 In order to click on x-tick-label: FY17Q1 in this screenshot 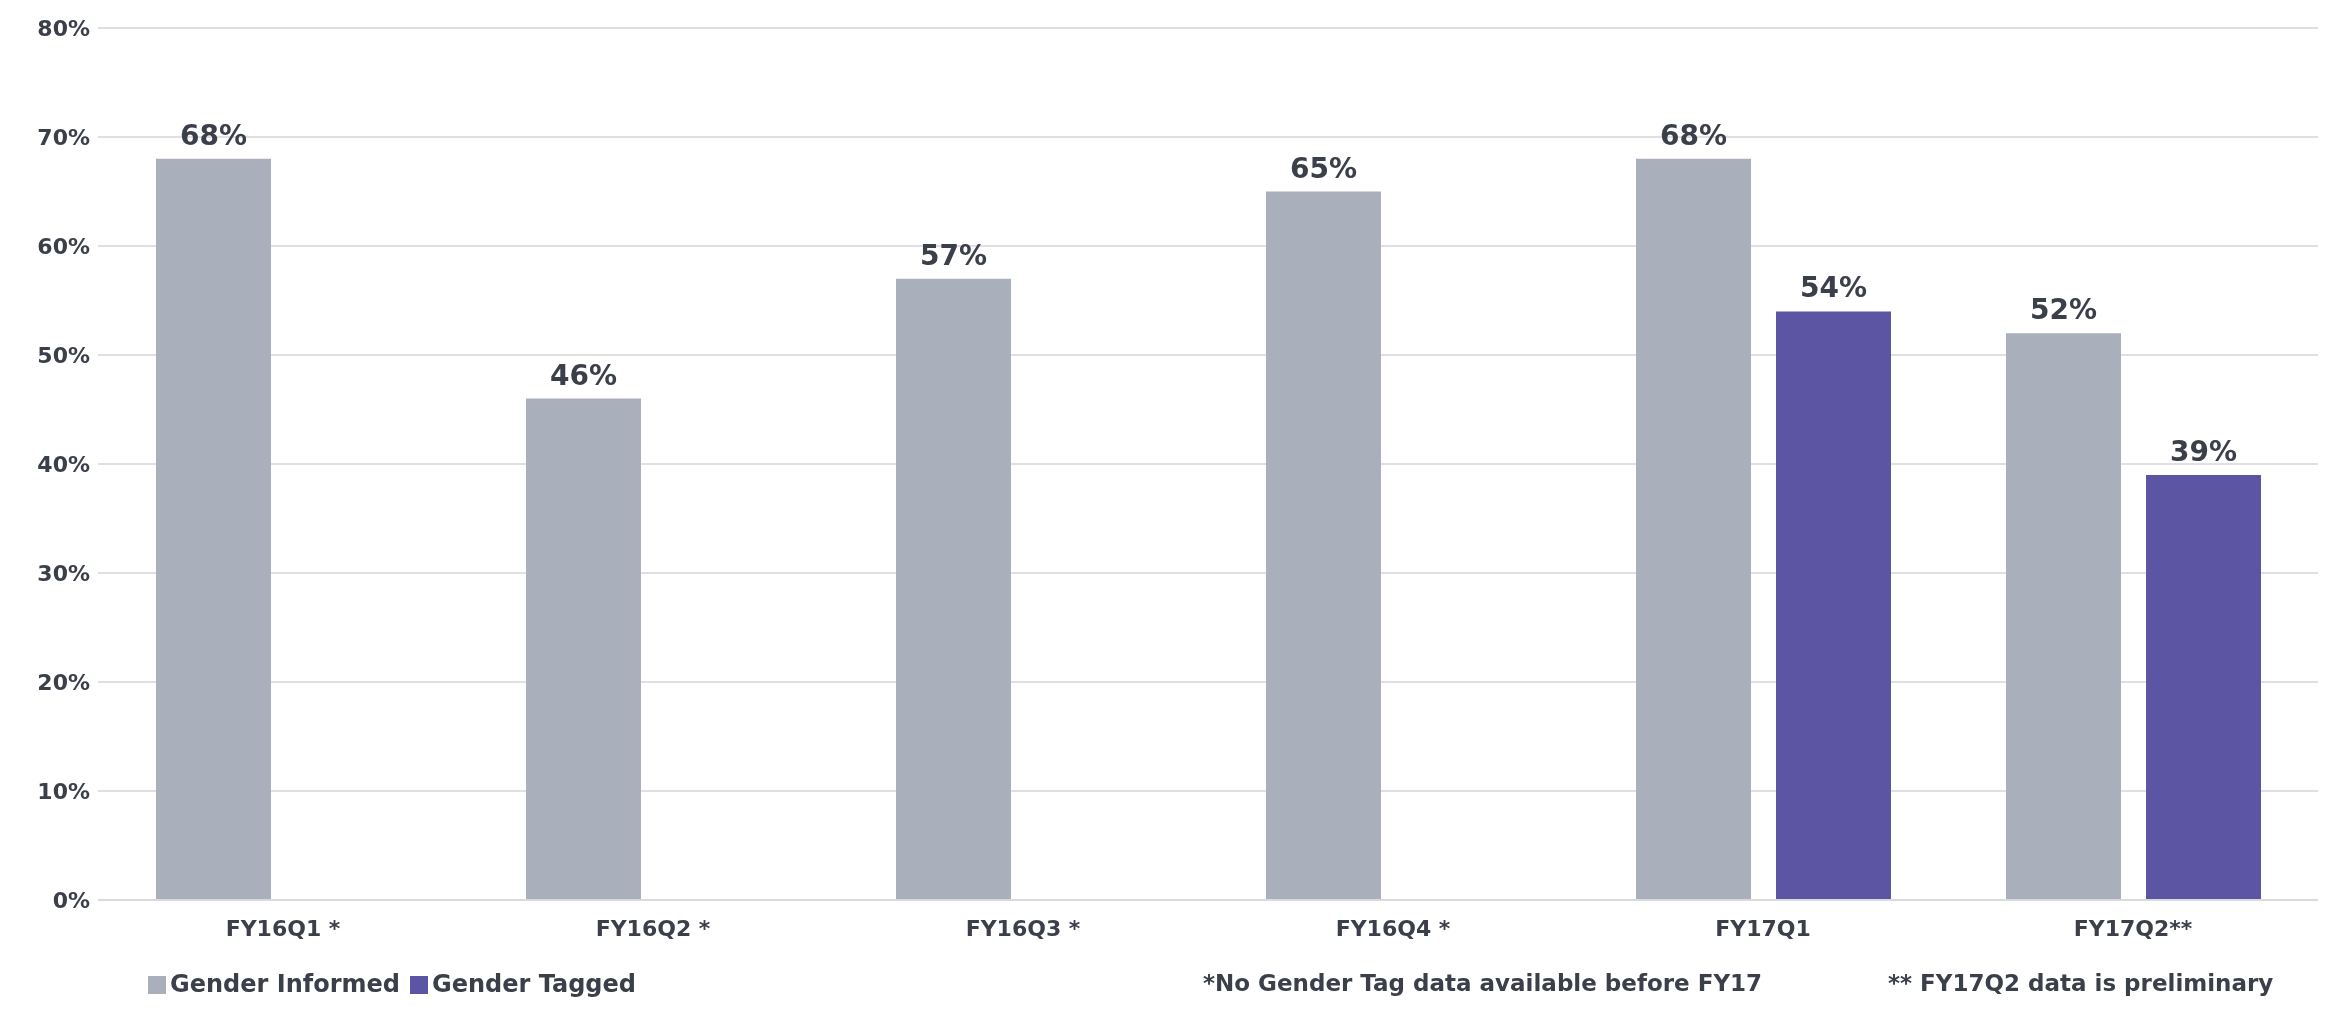, I will do `click(1763, 928)`.